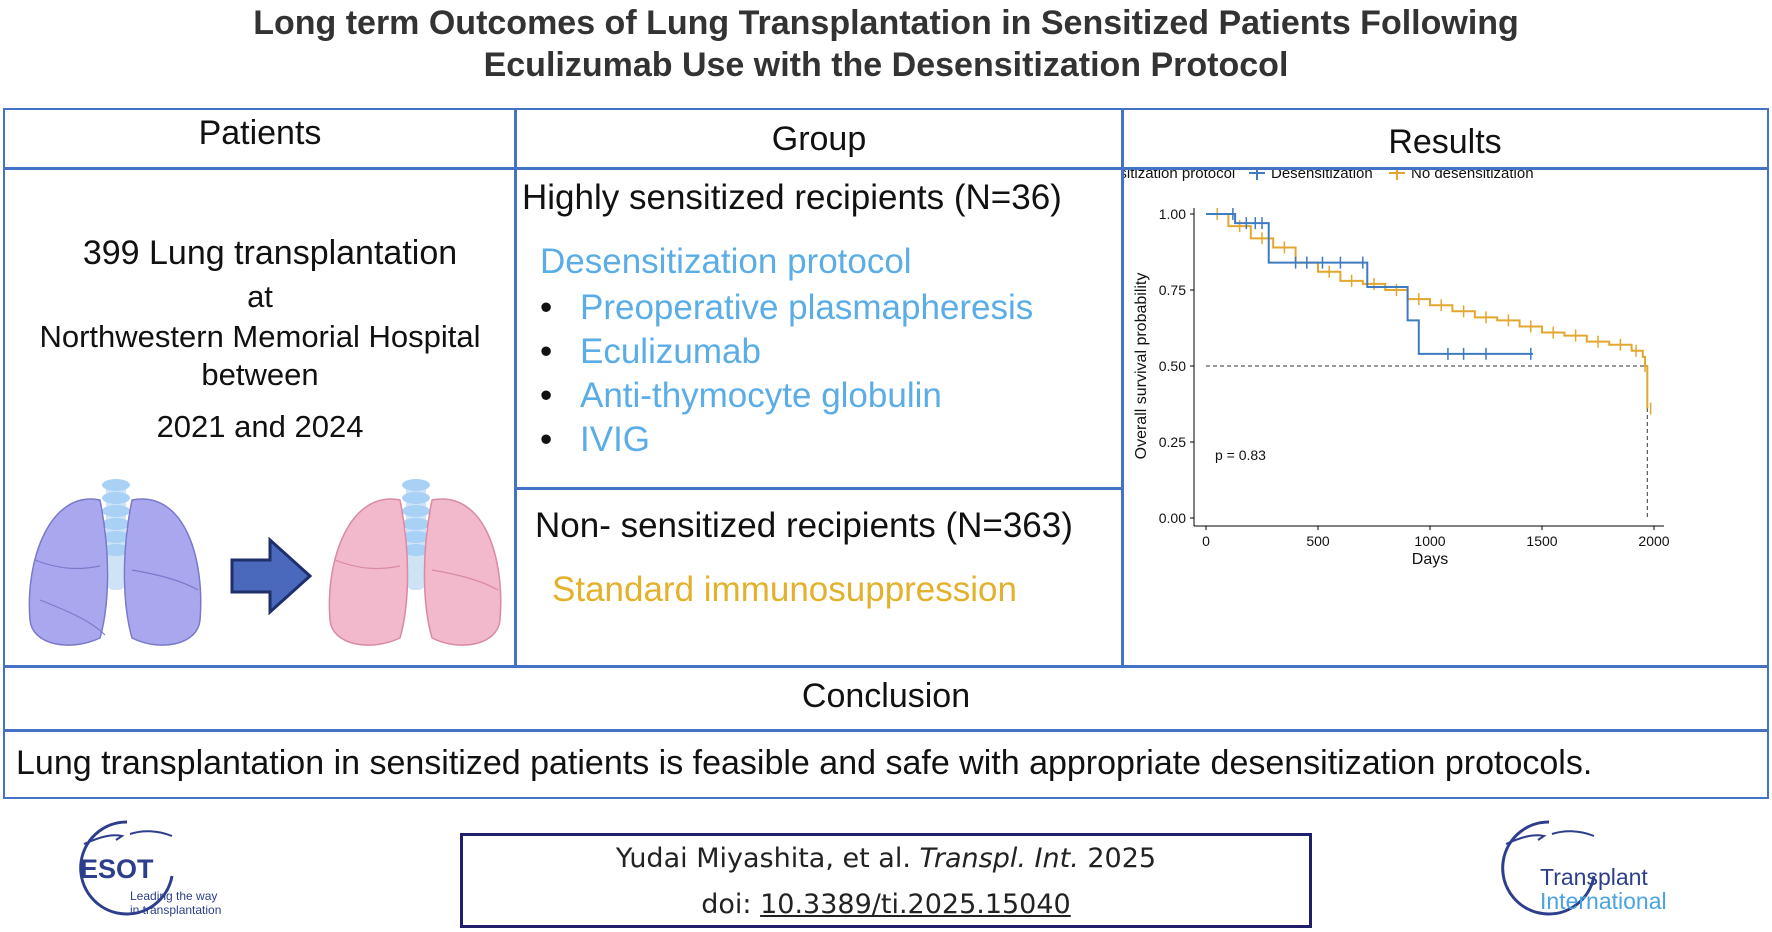 The width and height of the screenshot is (1772, 932). Describe the element at coordinates (260, 374) in the screenshot. I see `patients-line-4: between` at that location.